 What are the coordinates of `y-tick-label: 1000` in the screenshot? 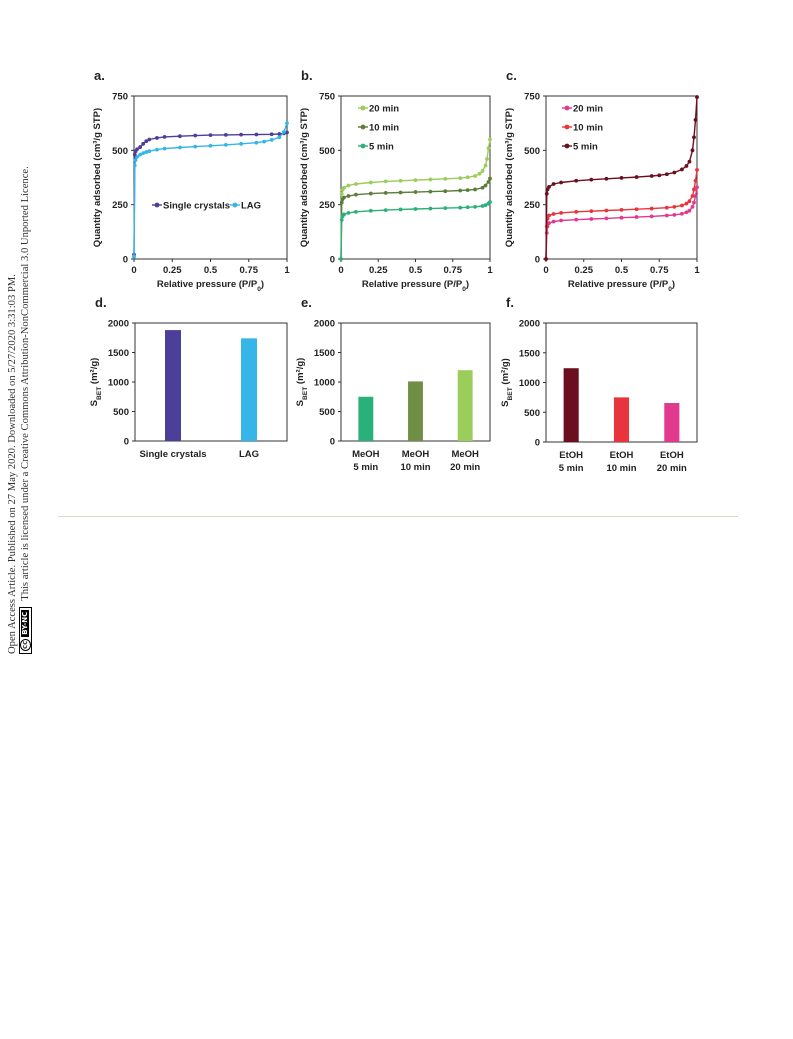 It's located at (324, 383).